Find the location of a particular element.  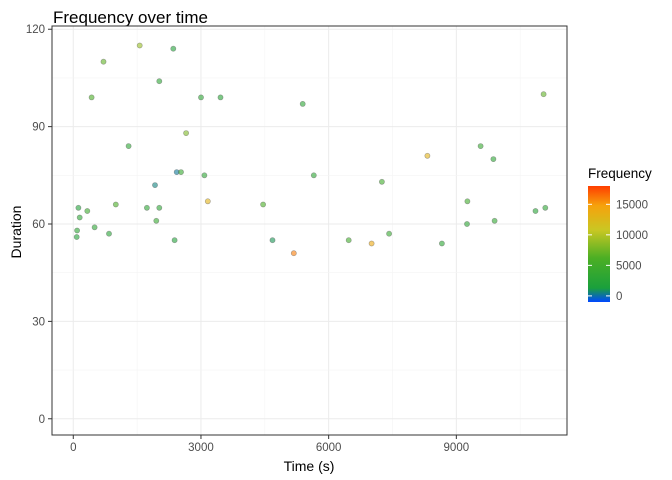

chart-title: Frequency over time is located at coordinates (130, 17).